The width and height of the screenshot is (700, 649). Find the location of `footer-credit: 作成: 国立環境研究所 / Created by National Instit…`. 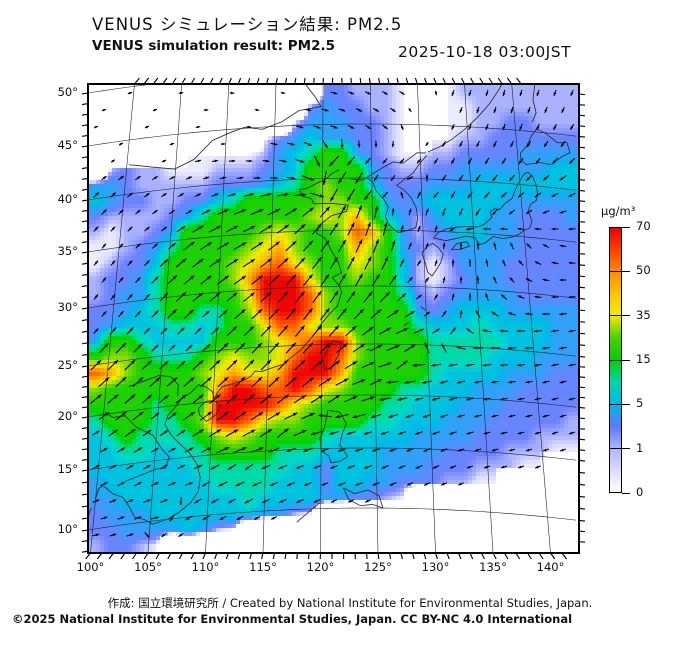

footer-credit: 作成: 国立環境研究所 / Created by National Instit… is located at coordinates (350, 603).